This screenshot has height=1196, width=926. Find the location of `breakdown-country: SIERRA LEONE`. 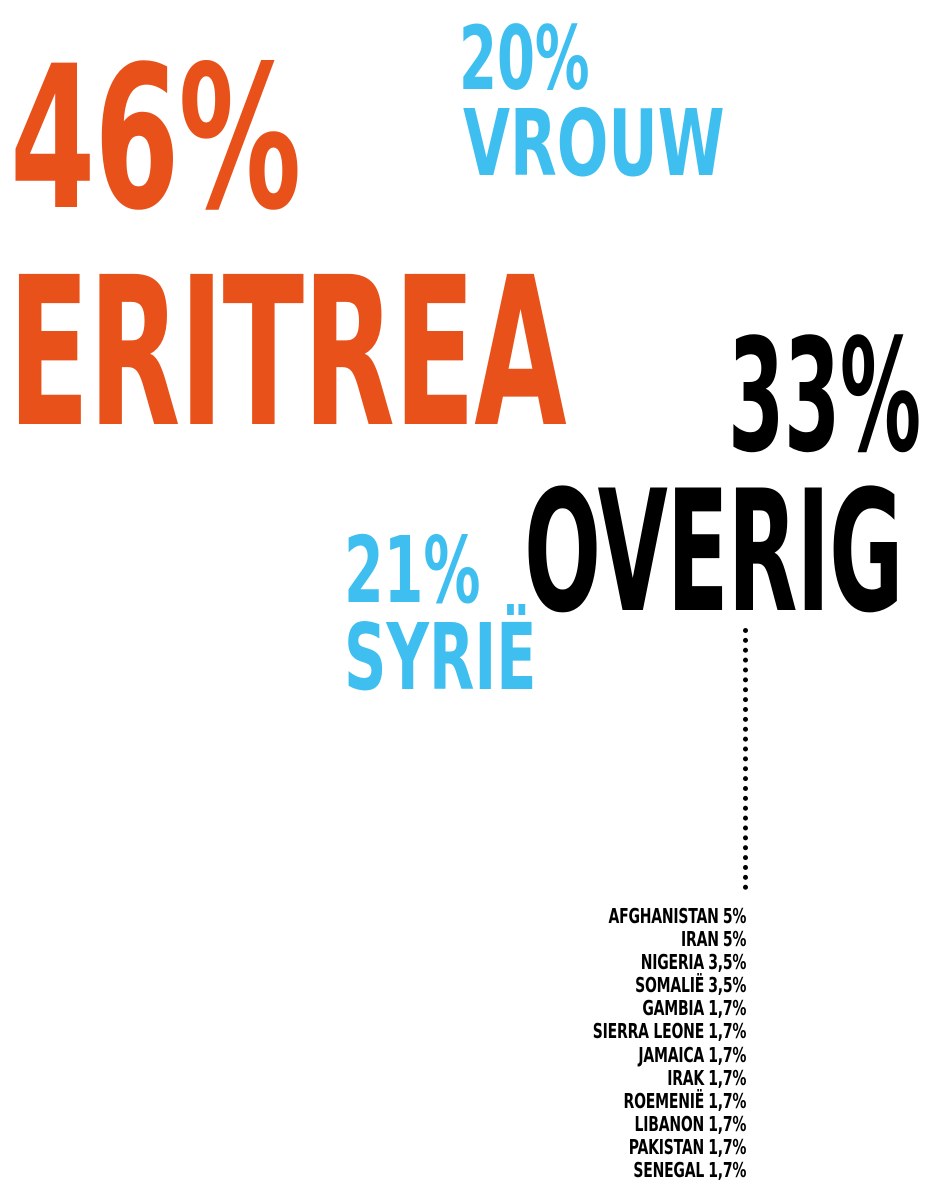

breakdown-country: SIERRA LEONE is located at coordinates (648, 1031).